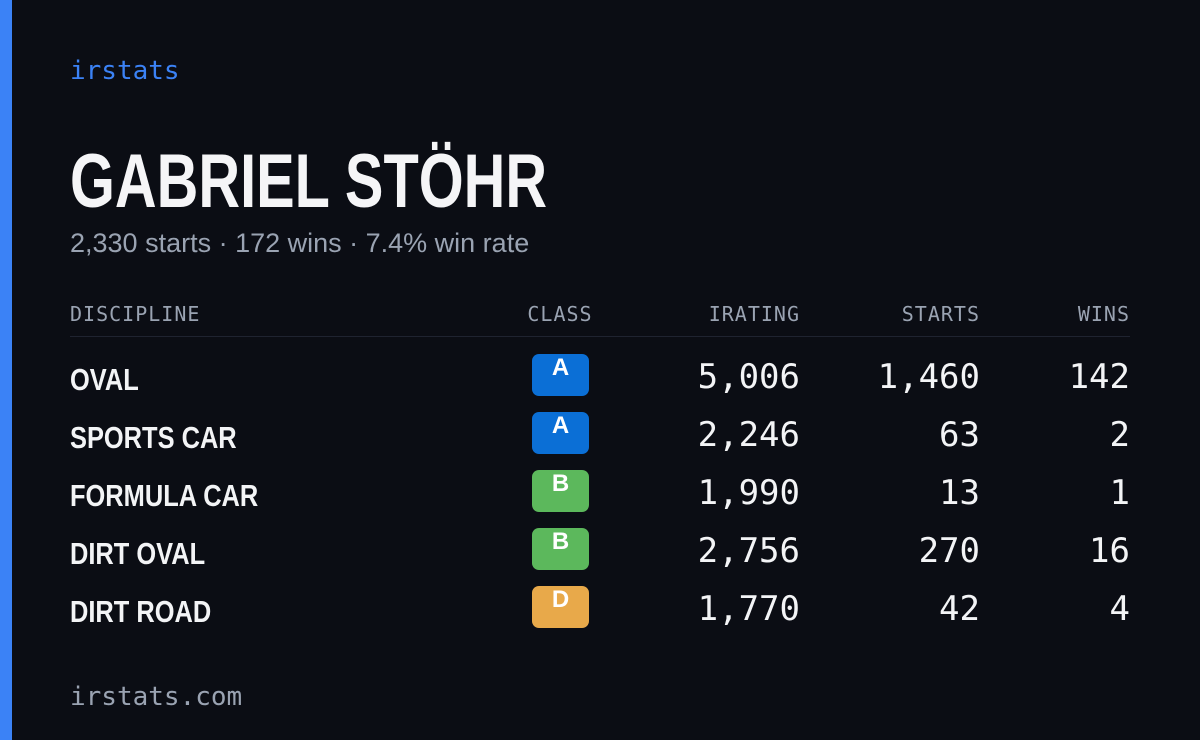 The image size is (1200, 740). Describe the element at coordinates (959, 609) in the screenshot. I see `starts: 42` at that location.